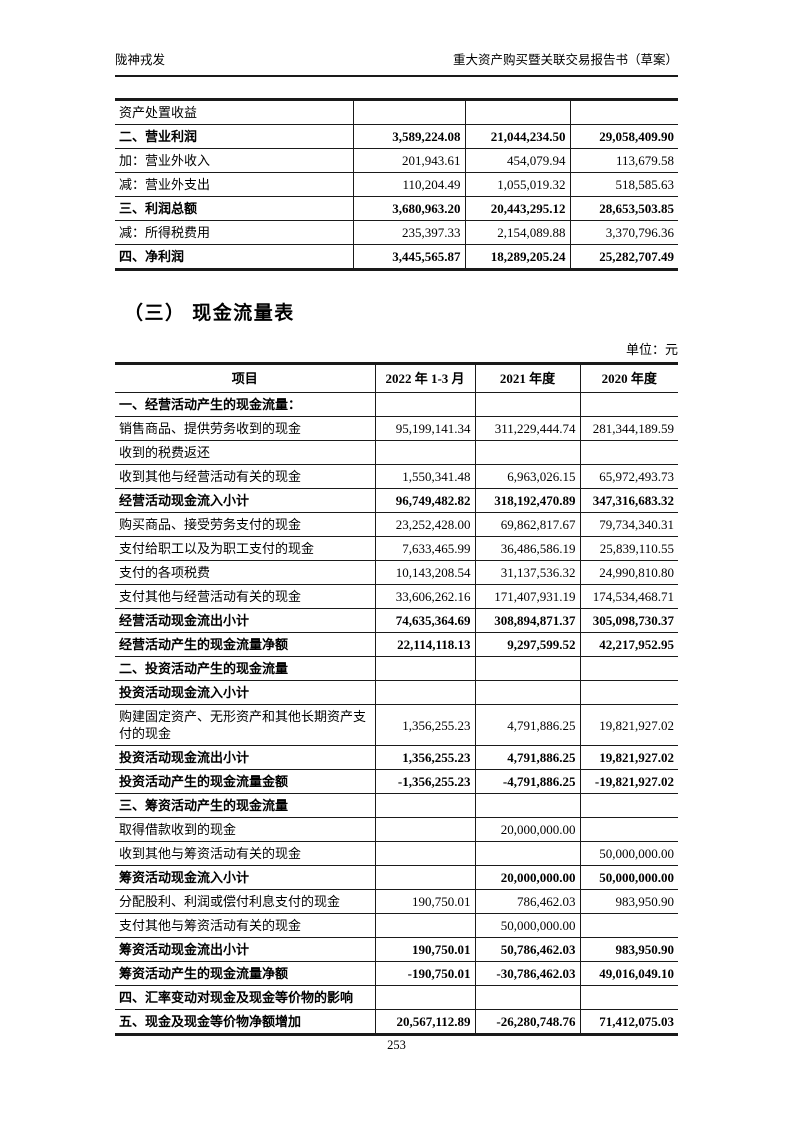 Image resolution: width=793 pixels, height=1122 pixels. Describe the element at coordinates (527, 949) in the screenshot. I see `row-value: 50,786,462.03` at that location.